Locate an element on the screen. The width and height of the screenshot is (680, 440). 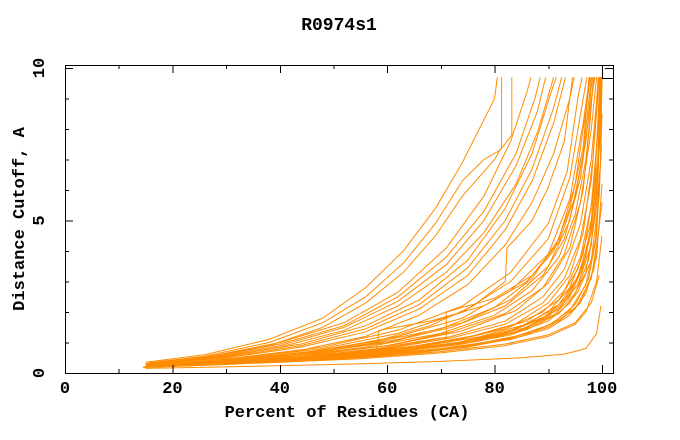
y-tick-label: 10 is located at coordinates (40, 68).